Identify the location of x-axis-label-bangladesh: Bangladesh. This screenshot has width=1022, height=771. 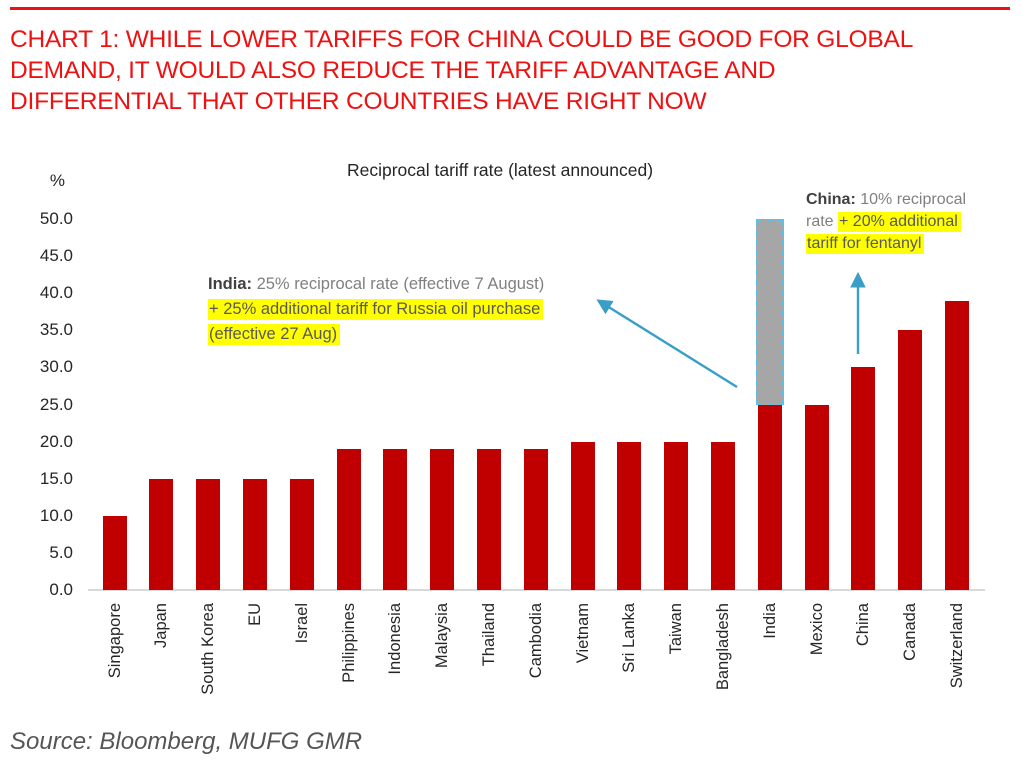
(722, 647).